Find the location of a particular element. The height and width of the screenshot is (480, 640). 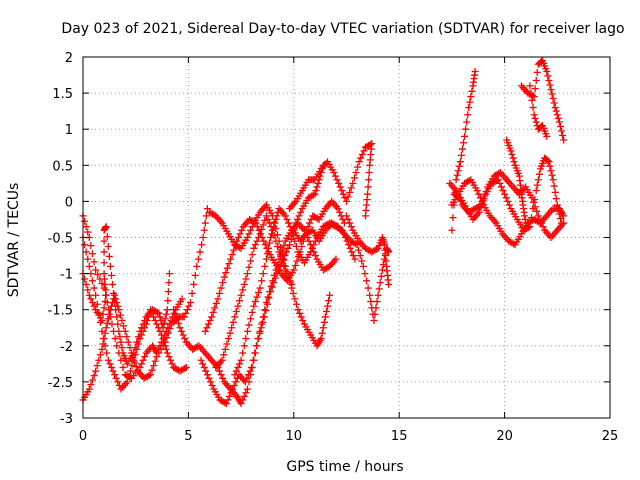

x-tick-label: 0 is located at coordinates (83, 436).